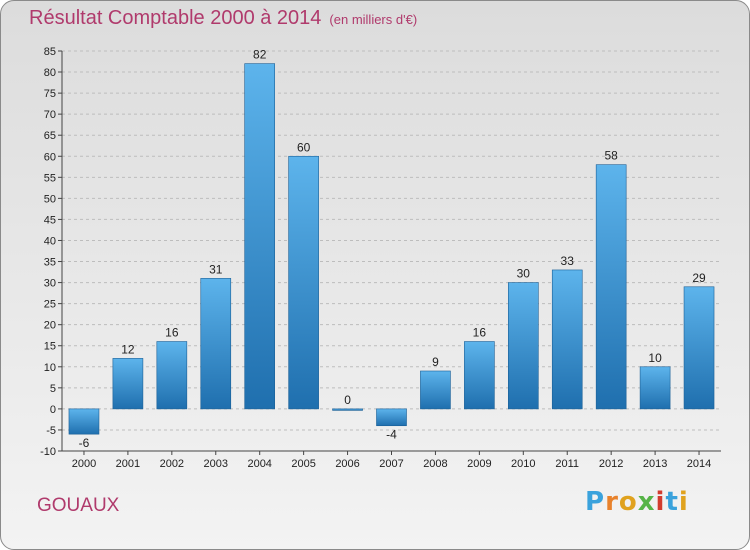 The image size is (750, 550). Describe the element at coordinates (50, 115) in the screenshot. I see `y-tick-label: 70` at that location.